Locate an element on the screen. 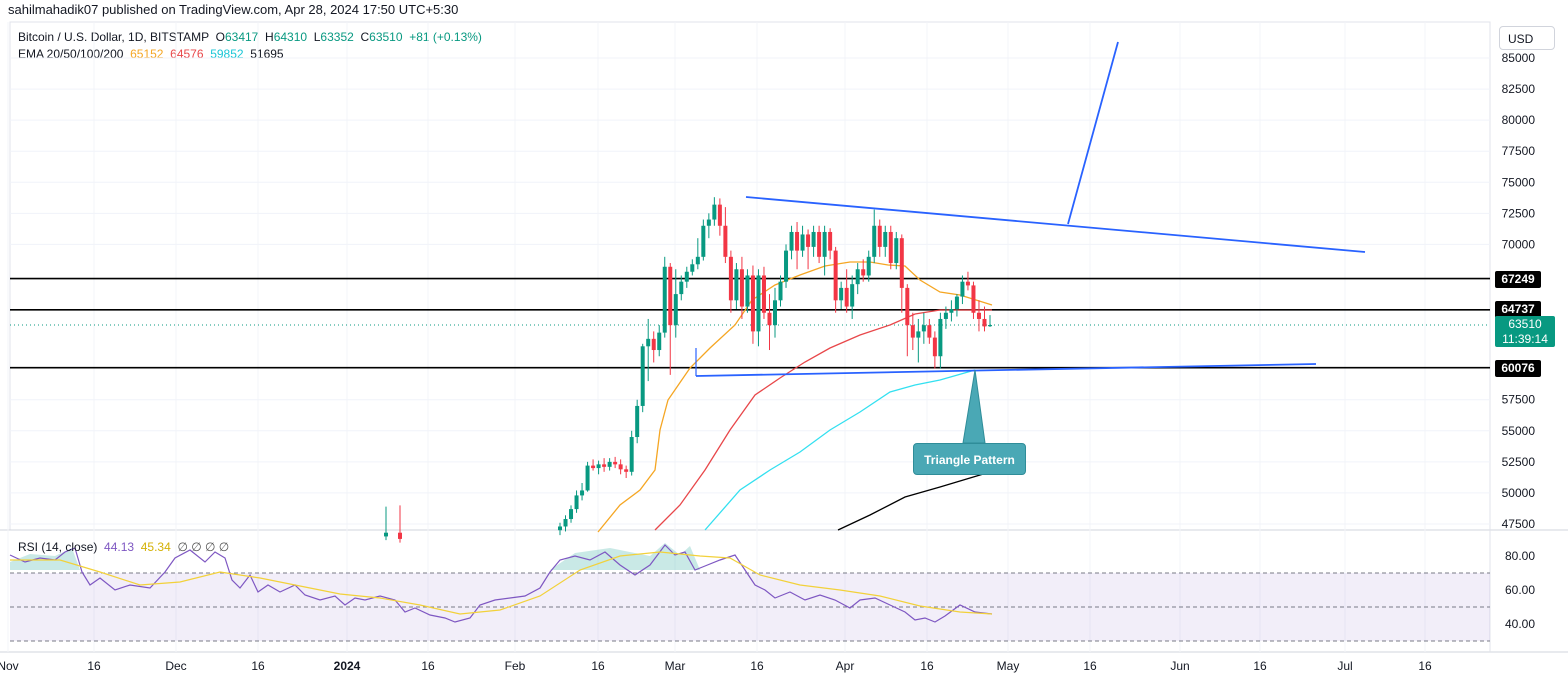  rsi-ma-value: 45.34 is located at coordinates (155, 547).